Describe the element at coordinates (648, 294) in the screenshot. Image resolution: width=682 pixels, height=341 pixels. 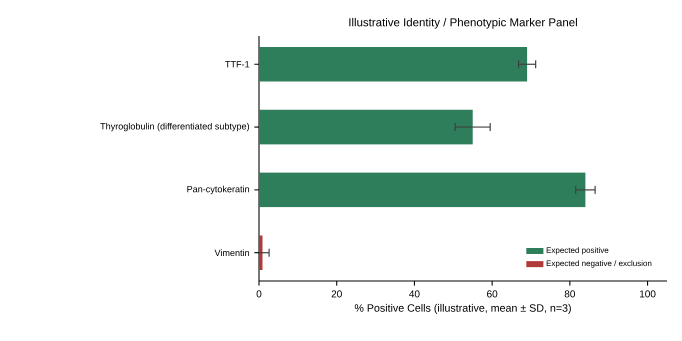
I see `x-tick-label: 100` at that location.